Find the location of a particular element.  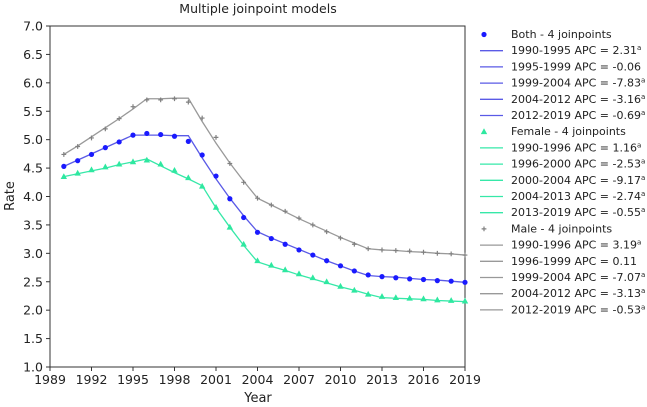

legend-segment-text: 1990-1996 APC = 3.19 is located at coordinates (574, 245).